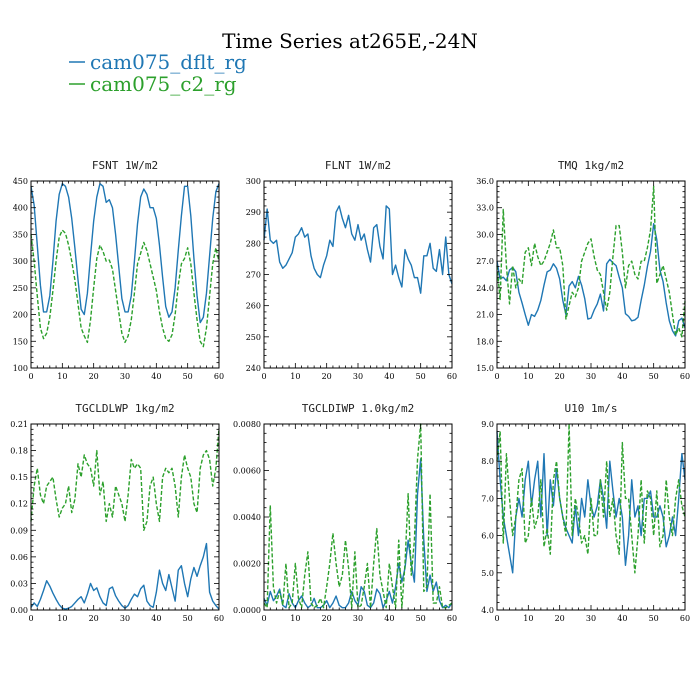 The width and height of the screenshot is (700, 700). Describe the element at coordinates (485, 181) in the screenshot. I see `y-tick-label: 36.0` at that location.